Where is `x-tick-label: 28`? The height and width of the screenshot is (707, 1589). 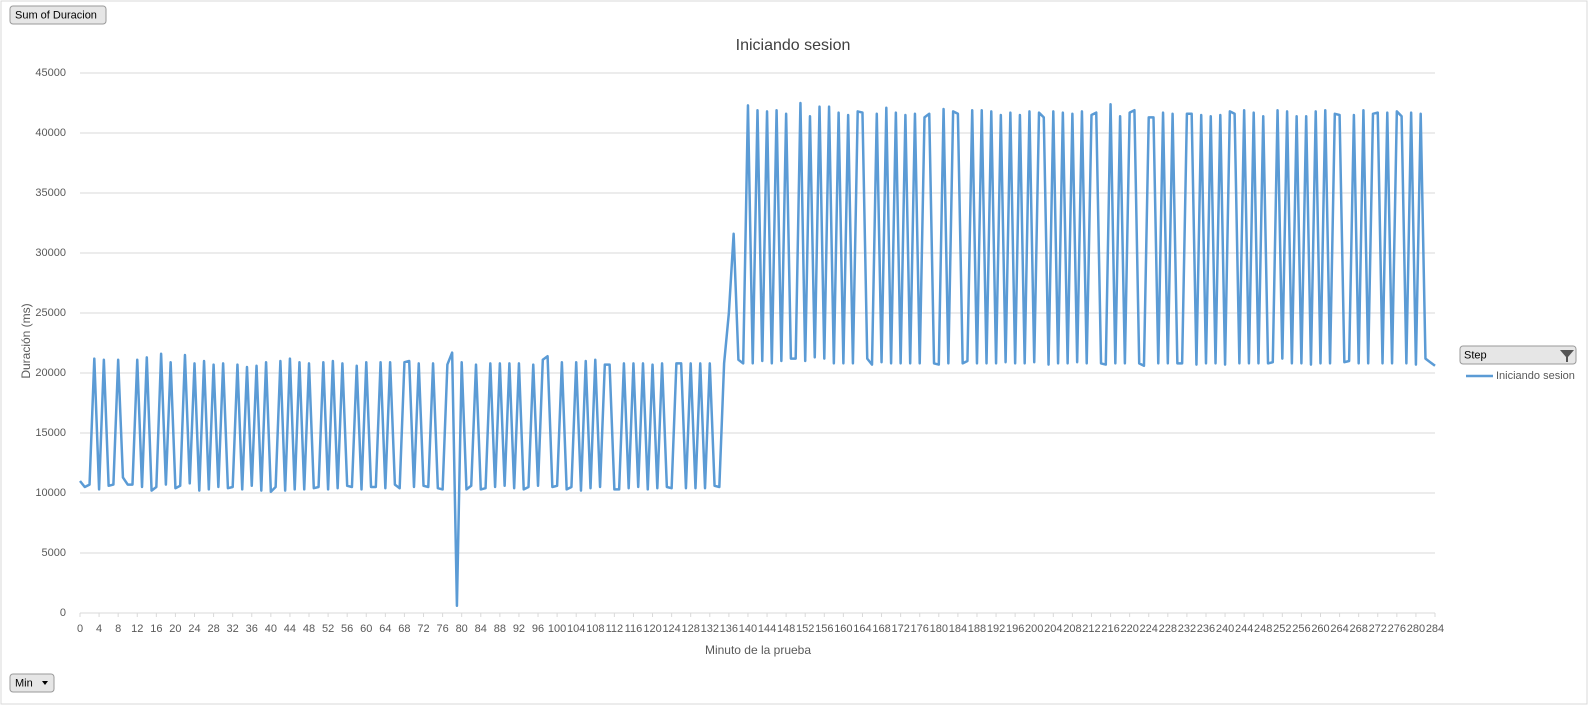 x-tick-label: 28 is located at coordinates (213, 629).